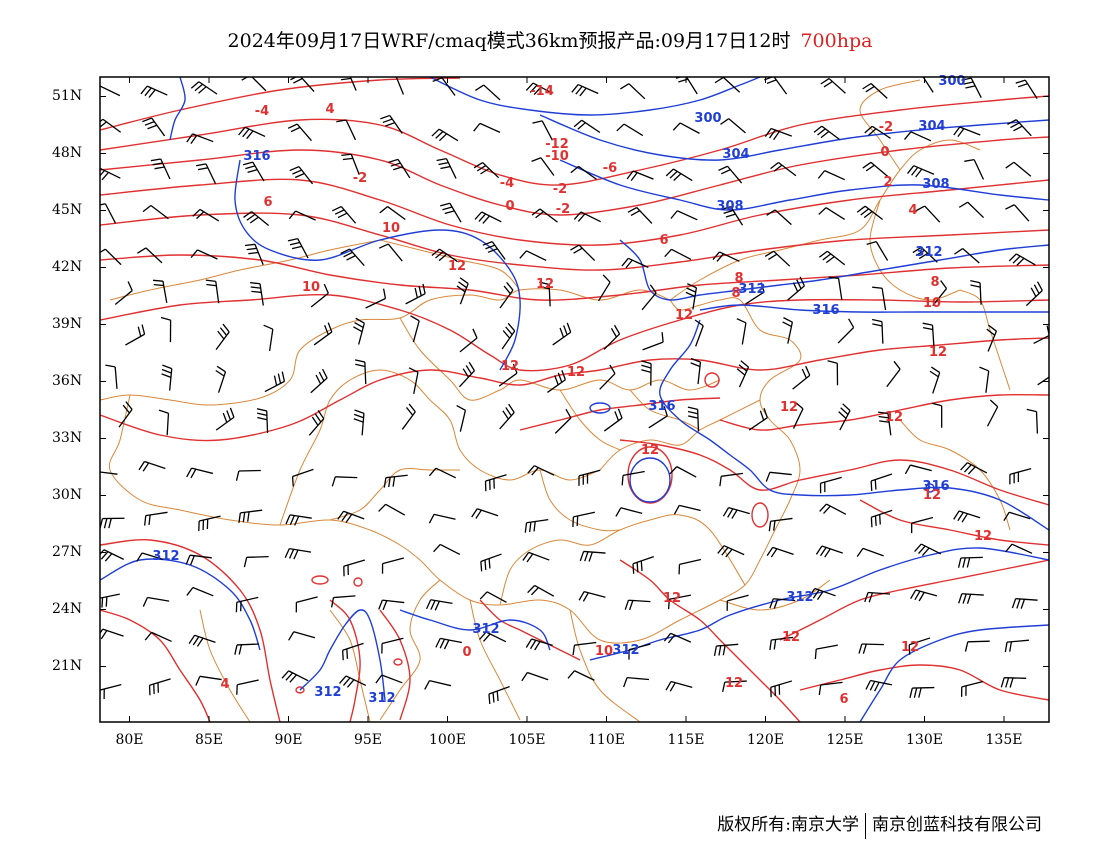 The height and width of the screenshot is (850, 1100). Describe the element at coordinates (67, 209) in the screenshot. I see `lat-tick-label: 45N` at that location.